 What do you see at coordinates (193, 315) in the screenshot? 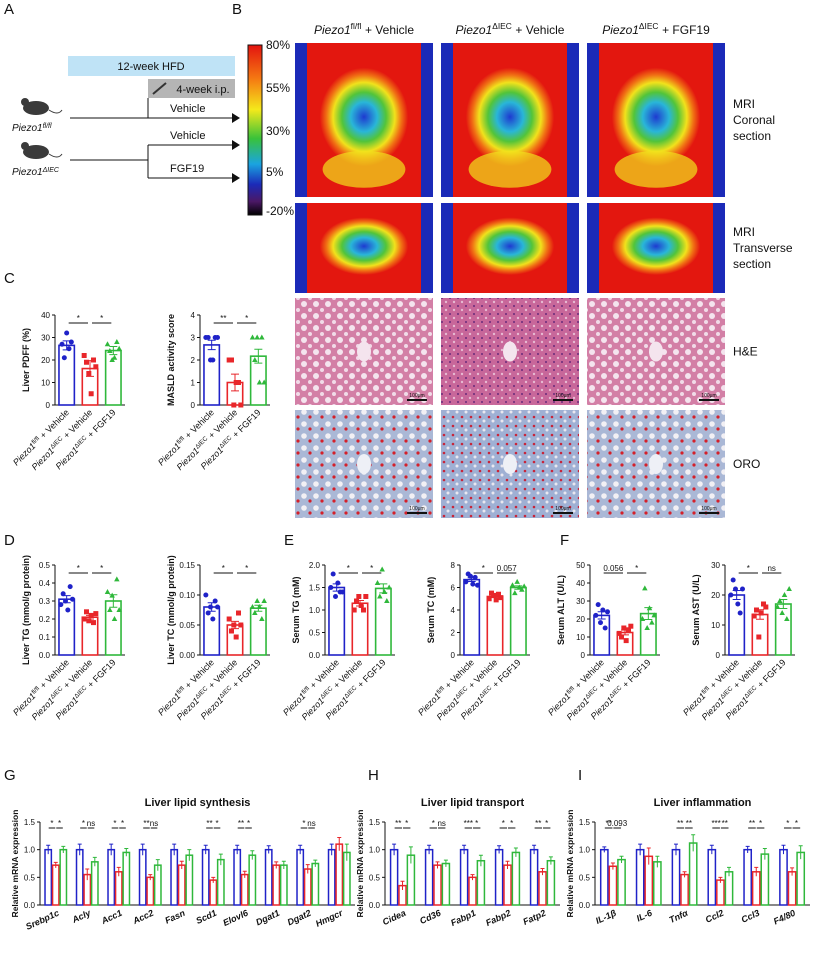
I see `y-tick-label: 4` at bounding box center [193, 315].